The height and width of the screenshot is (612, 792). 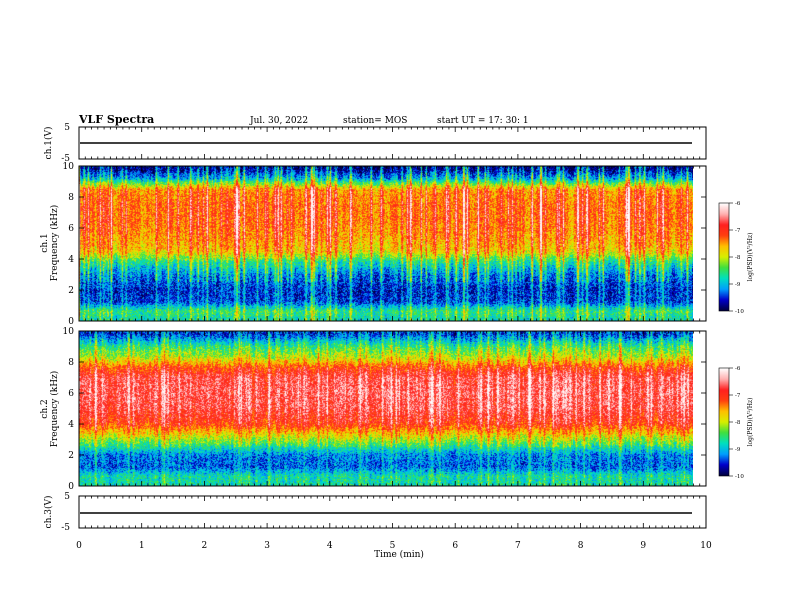 What do you see at coordinates (330, 546) in the screenshot?
I see `x-tick-label: 4` at bounding box center [330, 546].